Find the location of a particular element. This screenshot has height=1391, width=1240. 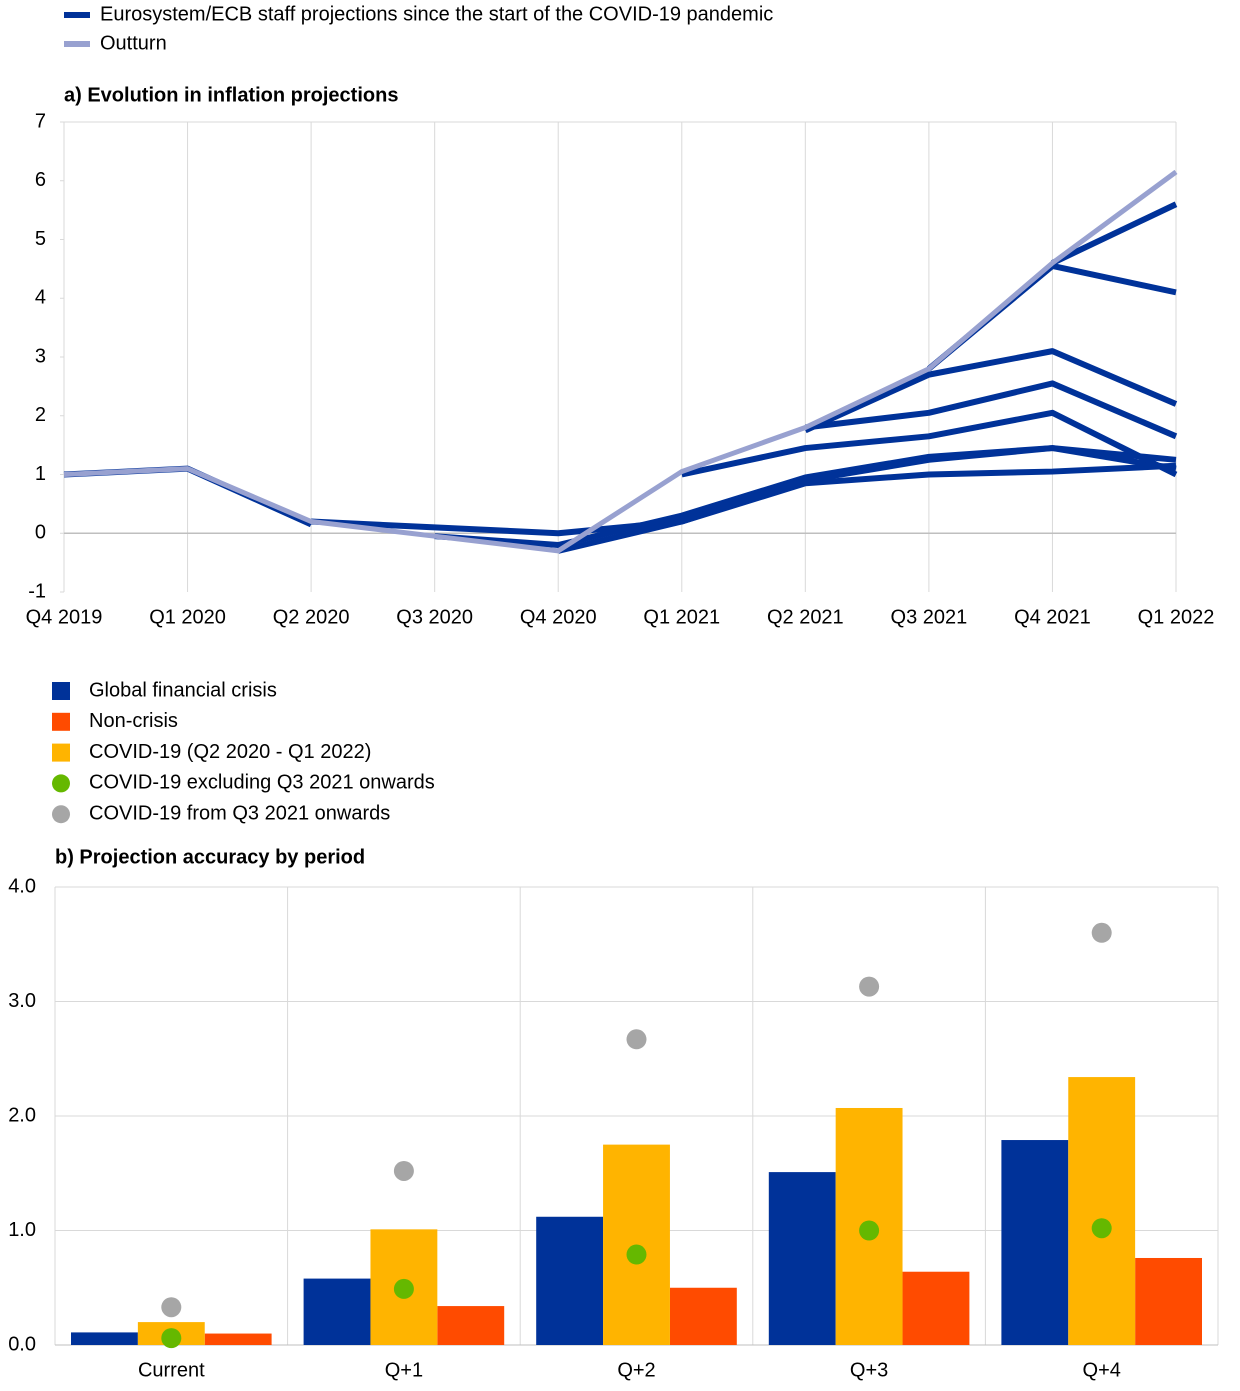

x-tick-label: Q2 2021 is located at coordinates (805, 617).